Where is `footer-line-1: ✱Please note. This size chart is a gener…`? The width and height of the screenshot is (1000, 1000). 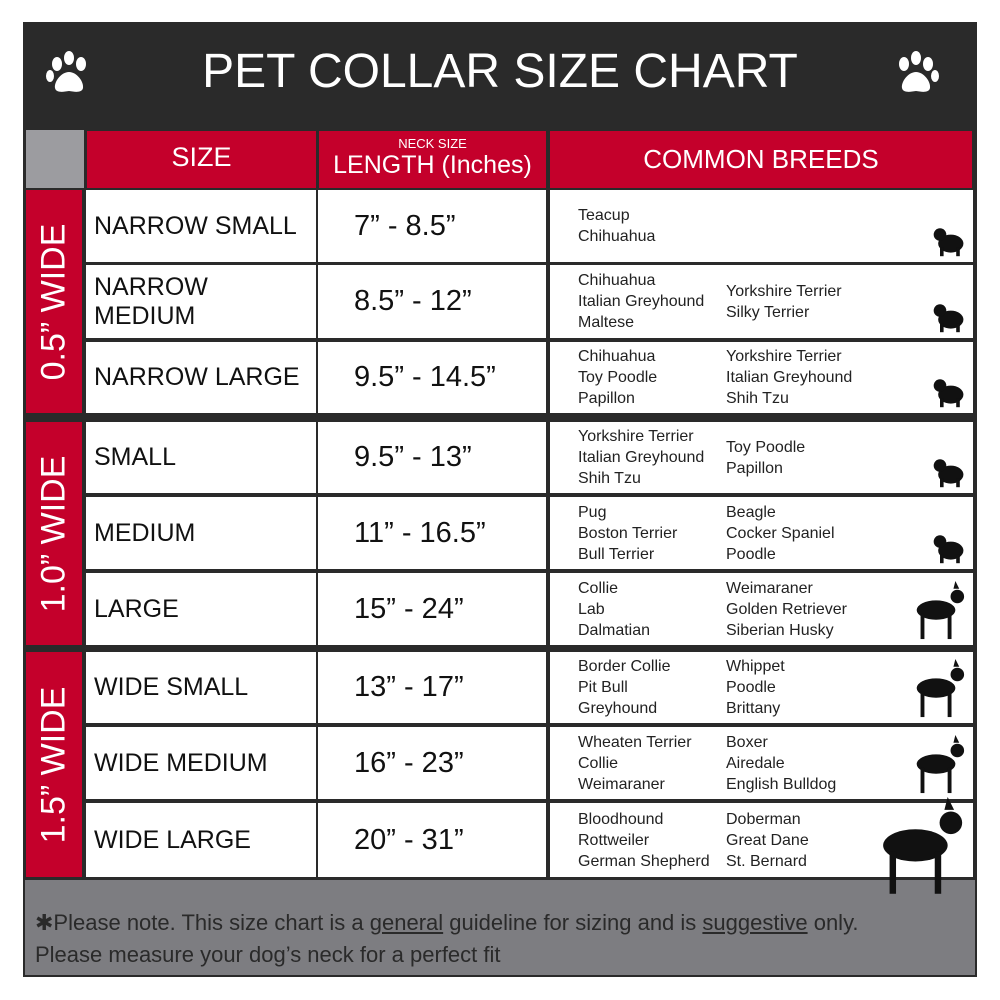 footer-line-1: ✱Please note. This size chart is a gener… is located at coordinates (447, 923).